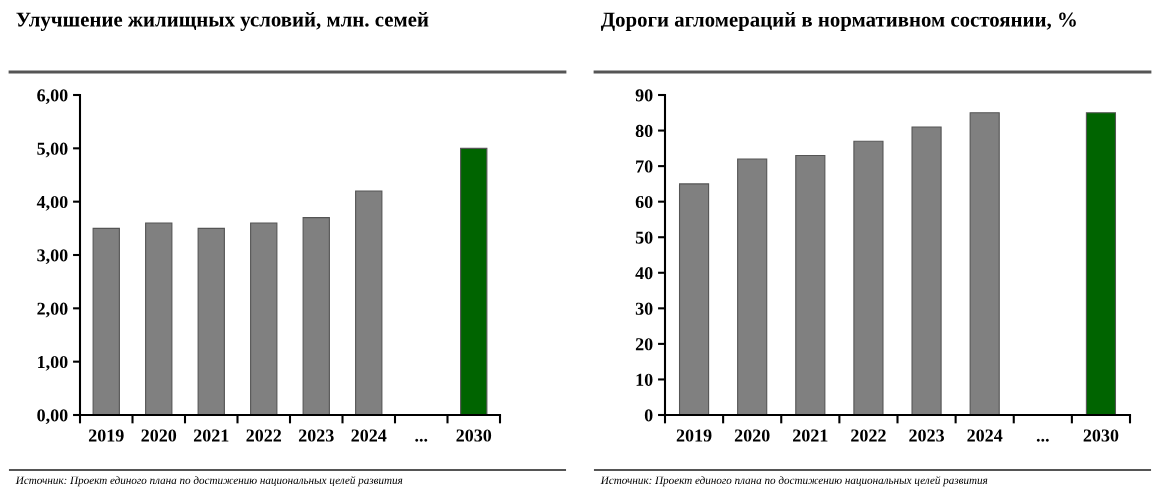  Describe the element at coordinates (838, 21) in the screenshot. I see `chart-title: Дороги агломераций в нормативном состоянии, %` at that location.